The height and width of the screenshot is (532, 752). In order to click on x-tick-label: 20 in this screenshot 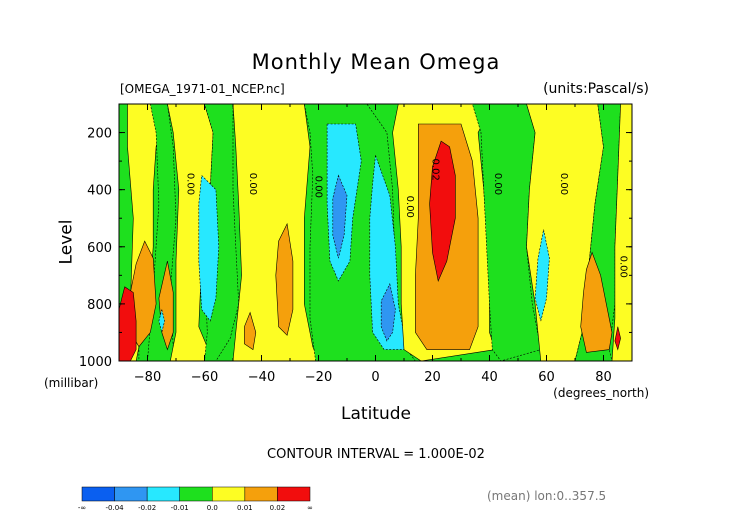, I will do `click(432, 377)`.